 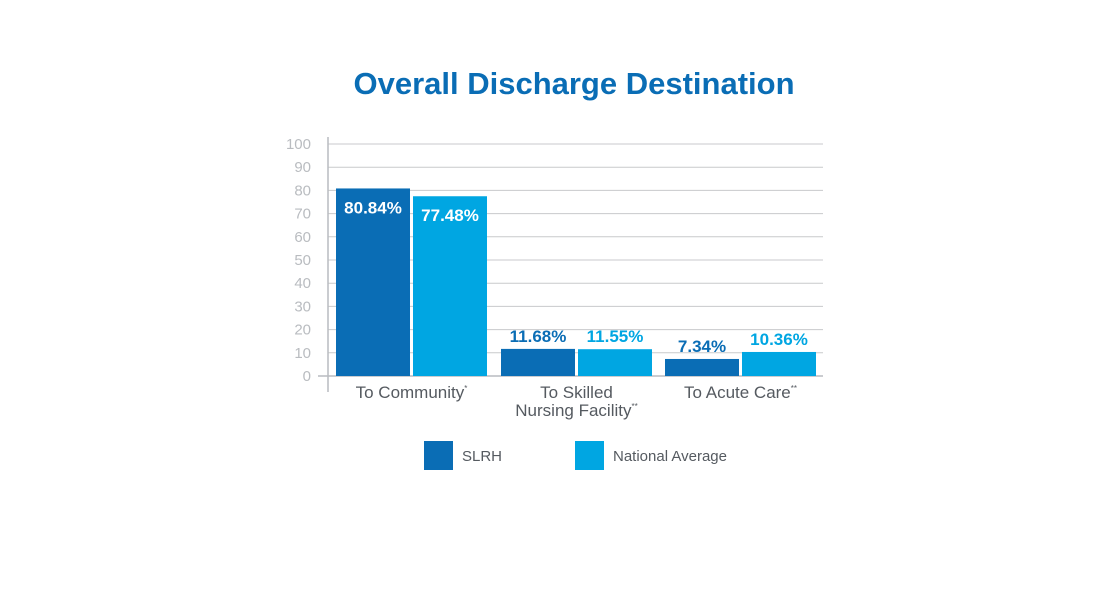 What do you see at coordinates (702, 346) in the screenshot?
I see `bar-value-label: 7.34%` at bounding box center [702, 346].